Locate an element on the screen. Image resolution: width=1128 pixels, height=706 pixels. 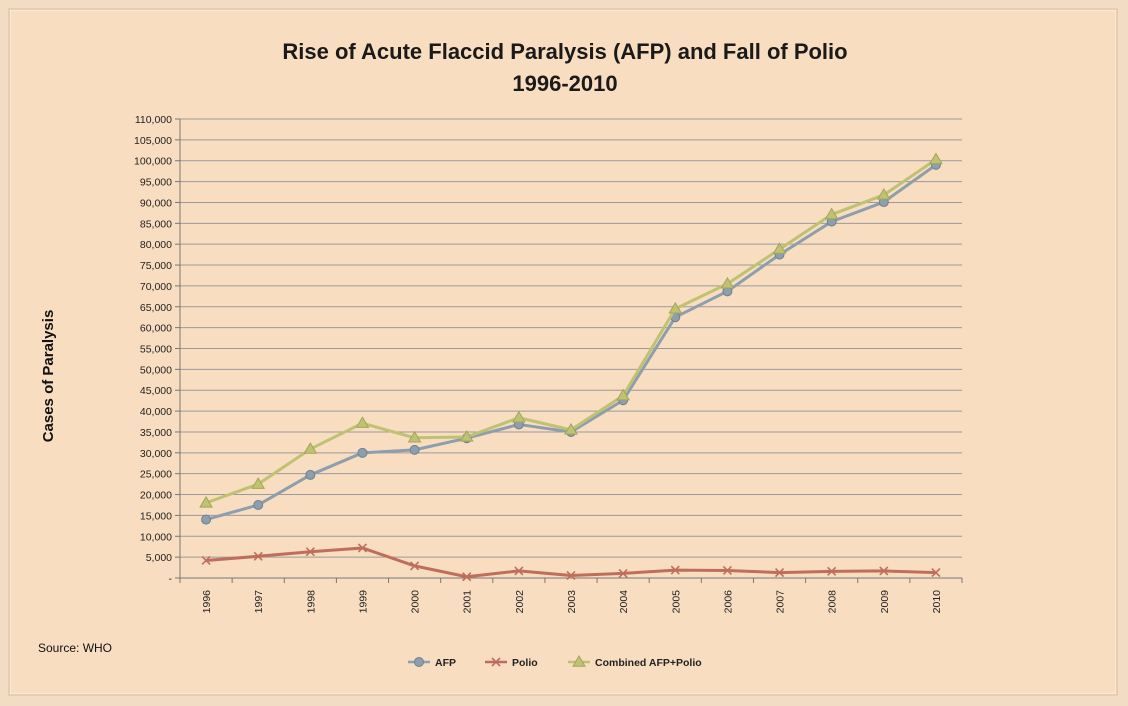
legend-label: AFP is located at coordinates (445, 663).